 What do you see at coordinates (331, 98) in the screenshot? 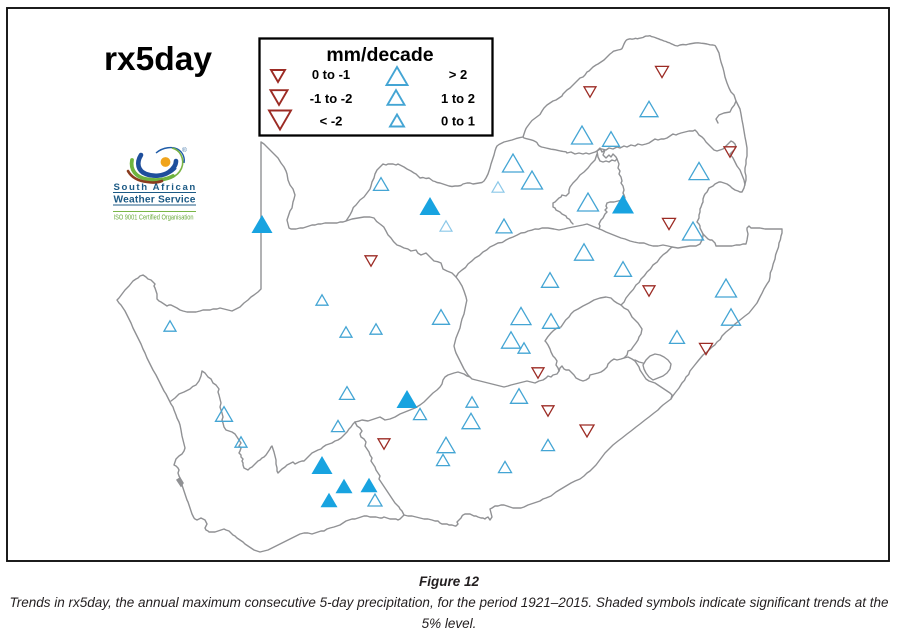
I see `svg-text: -1 to -2` at bounding box center [331, 98].